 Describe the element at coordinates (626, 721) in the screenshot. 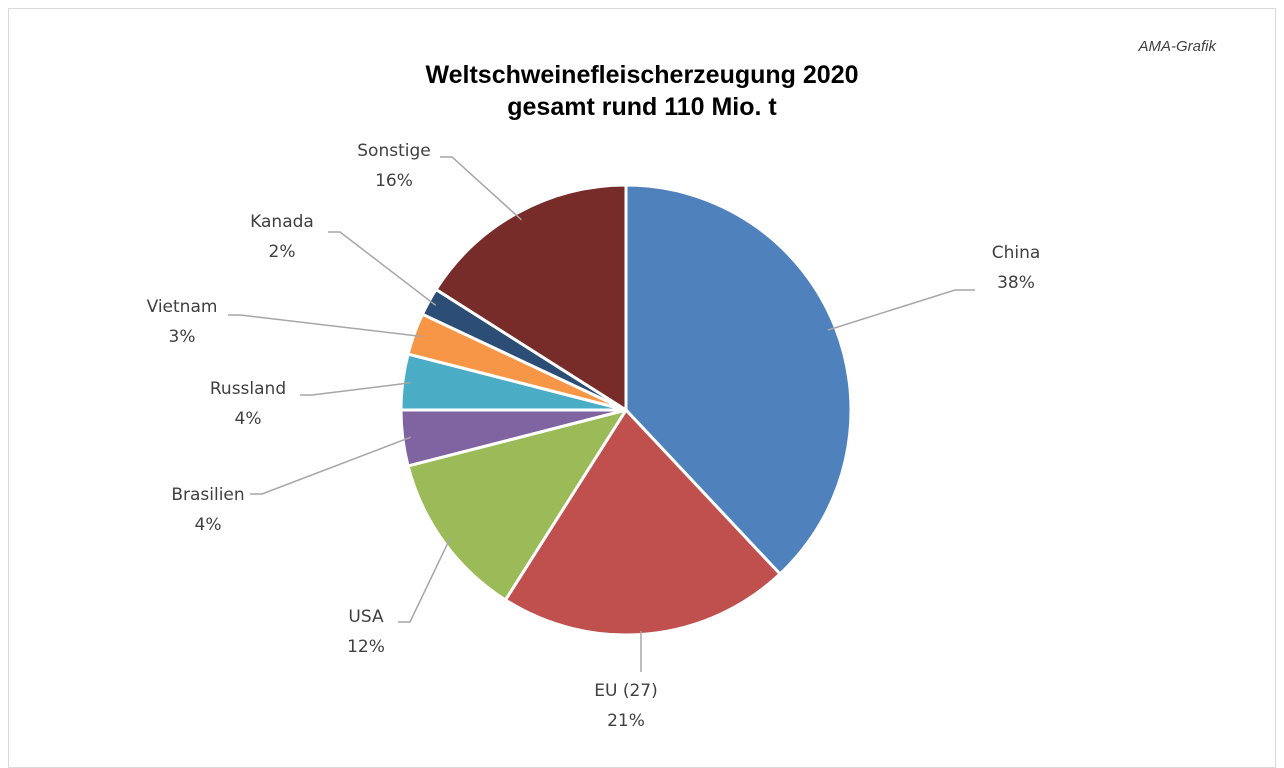

I see `slice-value-label: 21%` at that location.